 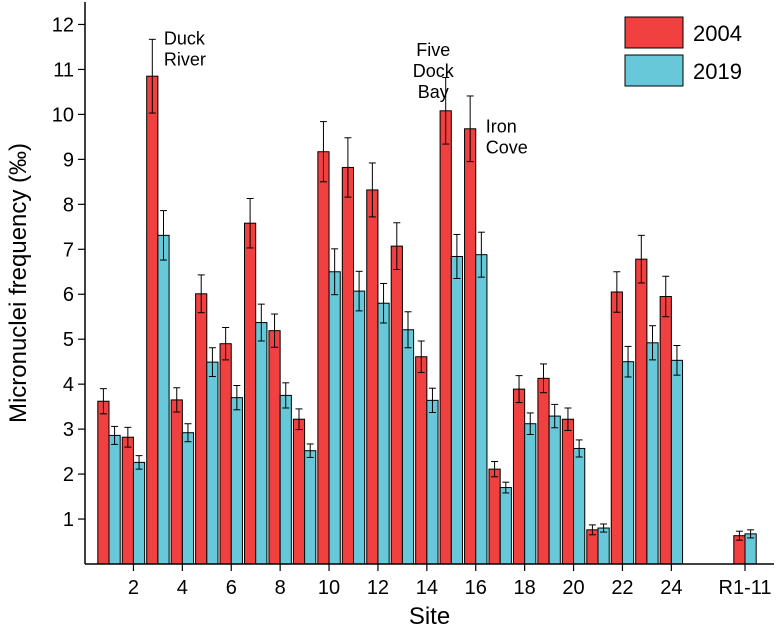 I want to click on x-tick-label-12: 12, so click(x=378, y=588).